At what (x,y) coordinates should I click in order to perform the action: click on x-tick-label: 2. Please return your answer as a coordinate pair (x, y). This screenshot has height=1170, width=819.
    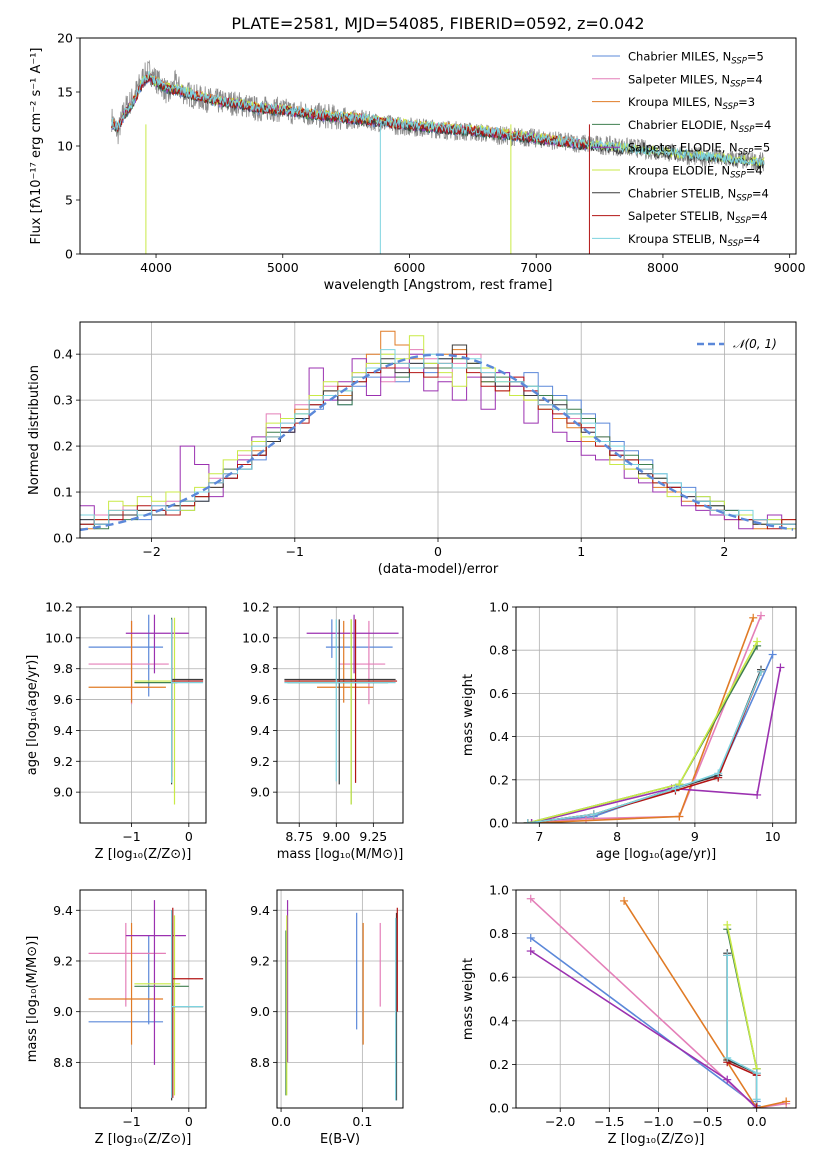
    Looking at the image, I should click on (724, 551).